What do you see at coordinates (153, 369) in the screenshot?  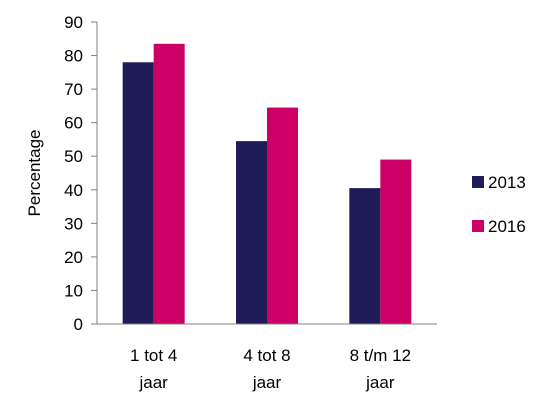 I see `x-category-label: 1 tot 4 jaar` at bounding box center [153, 369].